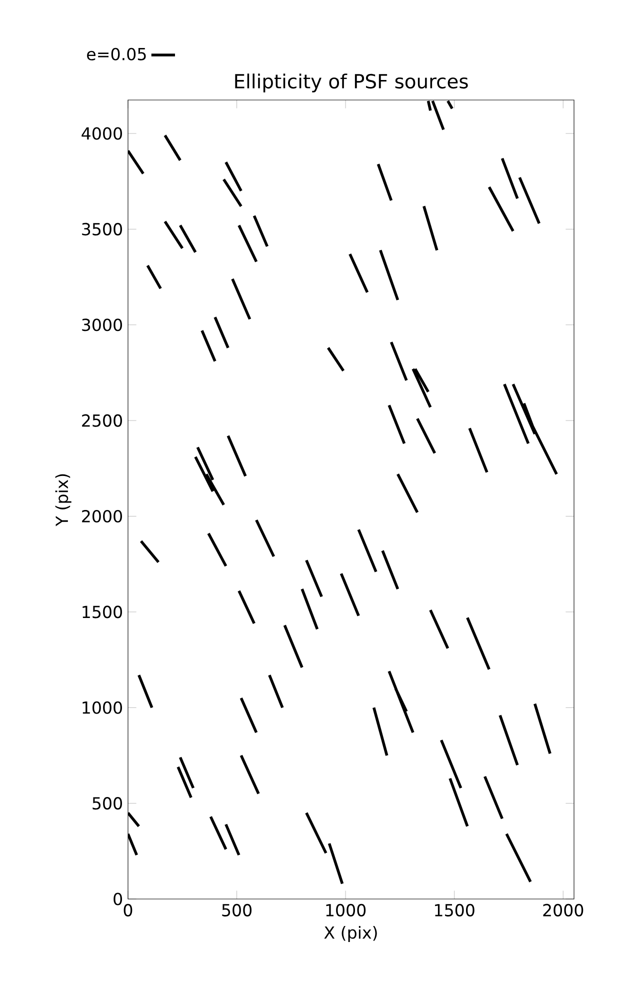 The height and width of the screenshot is (1000, 637). Describe the element at coordinates (346, 910) in the screenshot. I see `x-tick-label: 1000` at that location.